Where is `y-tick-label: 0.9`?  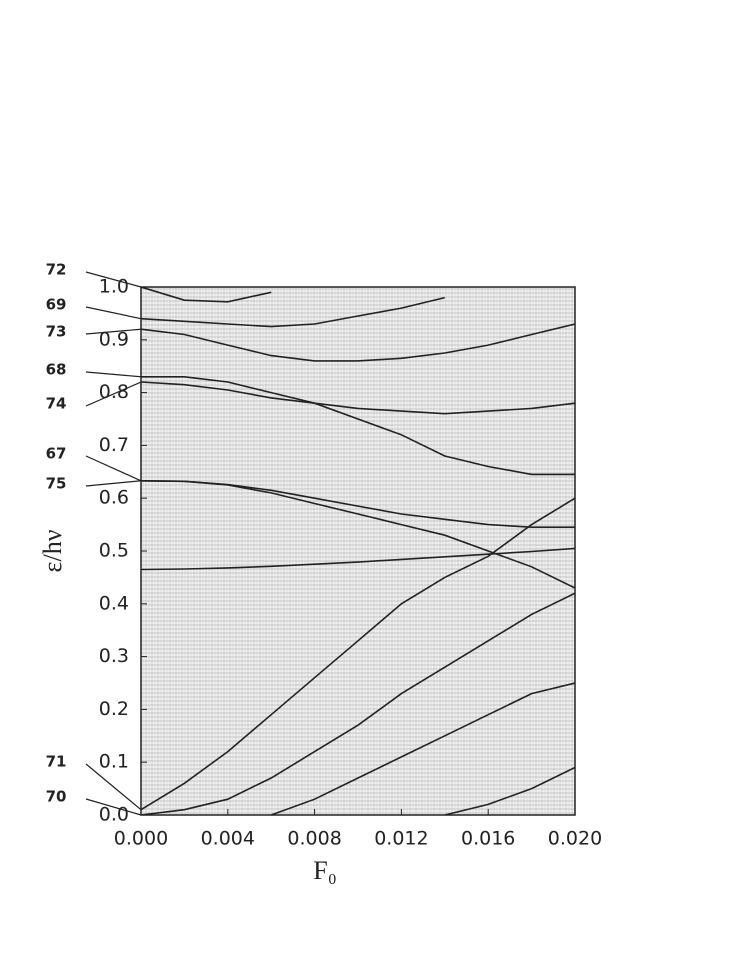
y-tick-label: 0.9 is located at coordinates (114, 339).